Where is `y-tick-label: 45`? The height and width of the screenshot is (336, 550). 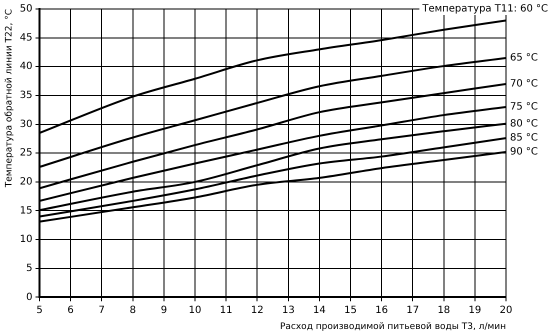
y-tick-label: 45 is located at coordinates (26, 38).